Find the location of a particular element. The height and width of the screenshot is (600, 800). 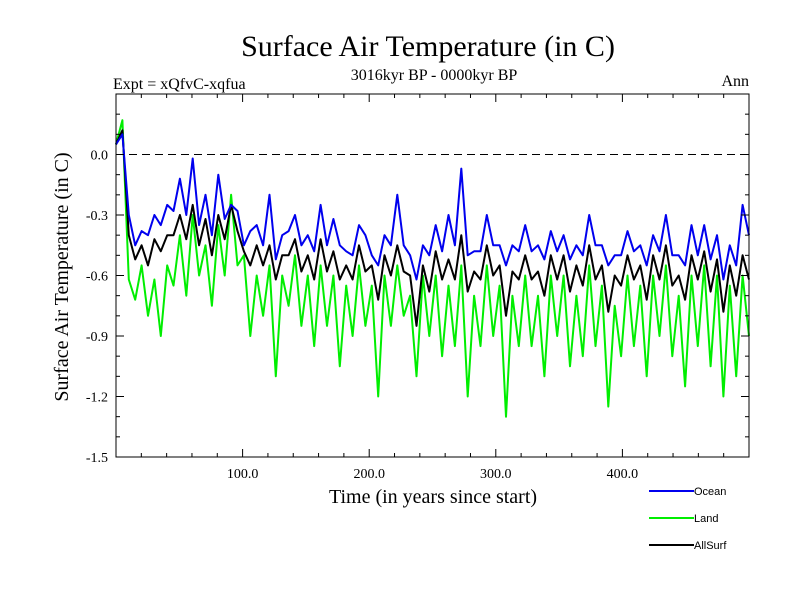

y-tick-label: -0.3 is located at coordinates (97, 216).